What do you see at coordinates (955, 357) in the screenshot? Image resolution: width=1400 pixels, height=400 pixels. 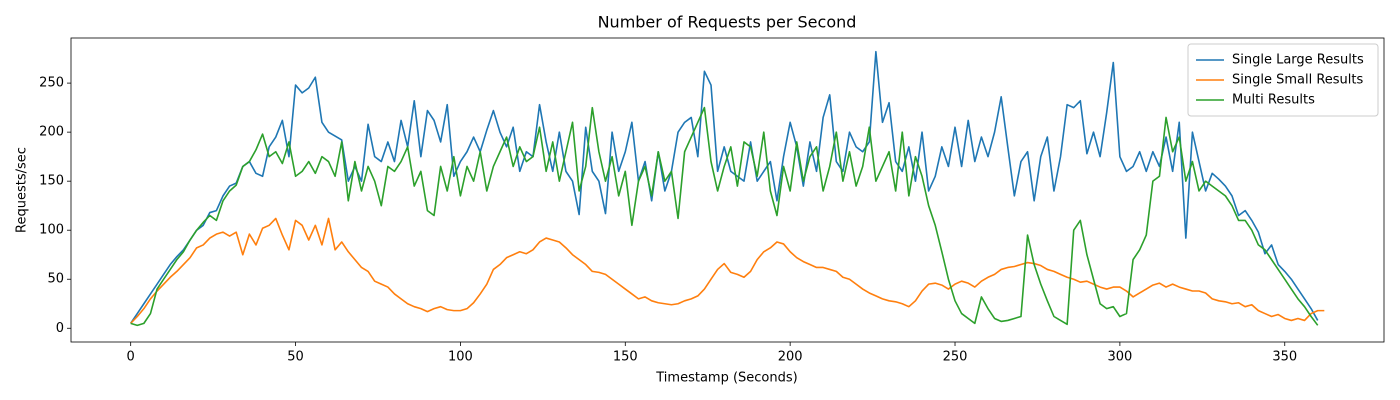 I see `x-tick-label: 250` at bounding box center [955, 357].